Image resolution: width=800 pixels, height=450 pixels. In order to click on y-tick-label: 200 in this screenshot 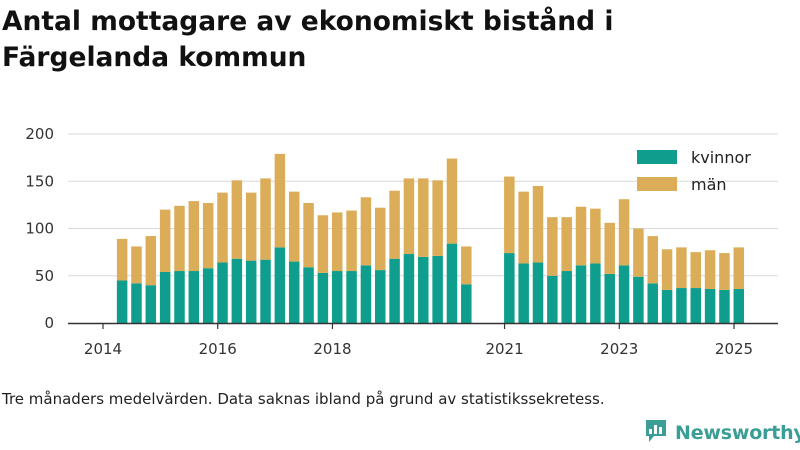, I will do `click(39, 134)`.